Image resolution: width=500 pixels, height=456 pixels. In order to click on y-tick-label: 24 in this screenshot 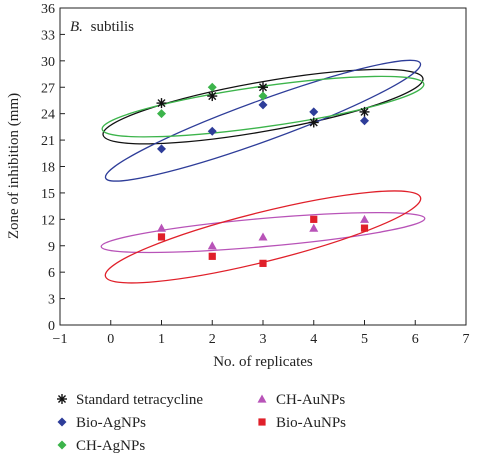, I will do `click(48, 115)`.